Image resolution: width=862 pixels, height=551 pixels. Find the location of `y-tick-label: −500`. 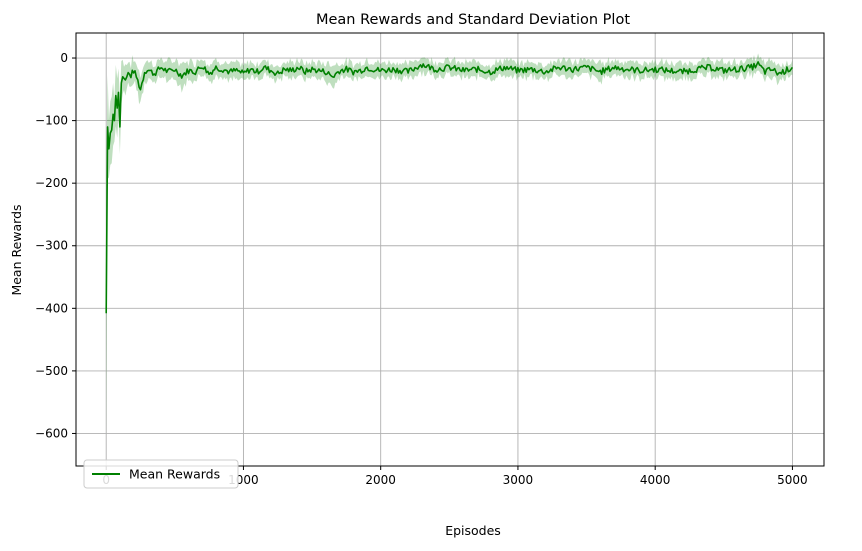

y-tick-label: −500 is located at coordinates (51, 371).